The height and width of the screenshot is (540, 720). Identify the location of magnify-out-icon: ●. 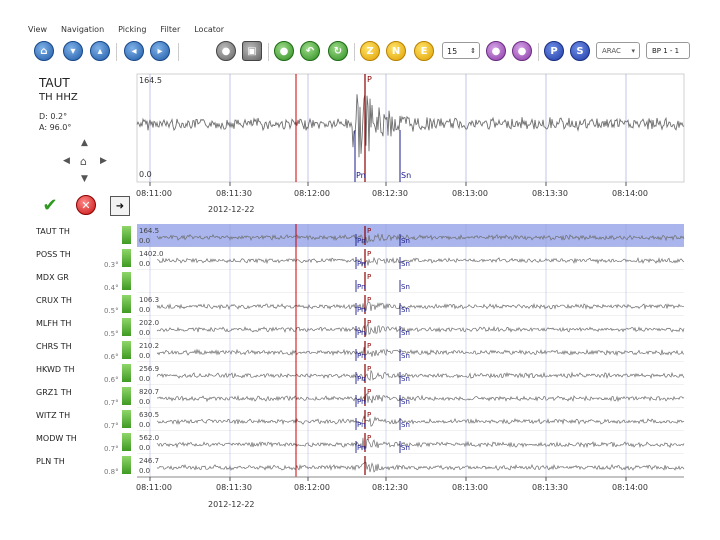
(522, 51).